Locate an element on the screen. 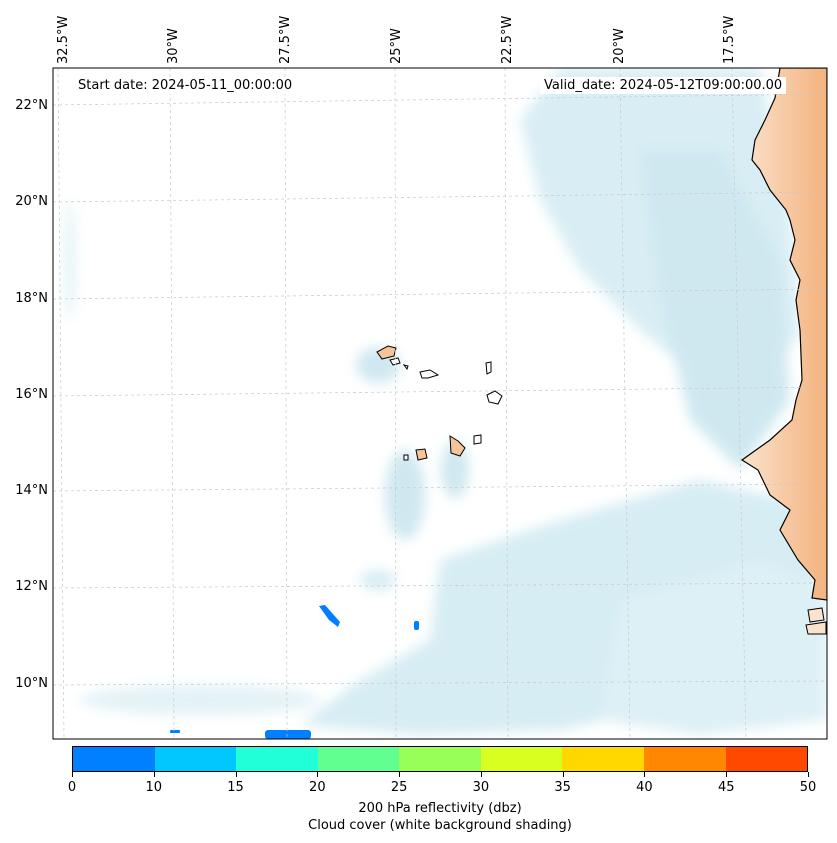 The height and width of the screenshot is (843, 837). african-coastline is located at coordinates (783, 334).